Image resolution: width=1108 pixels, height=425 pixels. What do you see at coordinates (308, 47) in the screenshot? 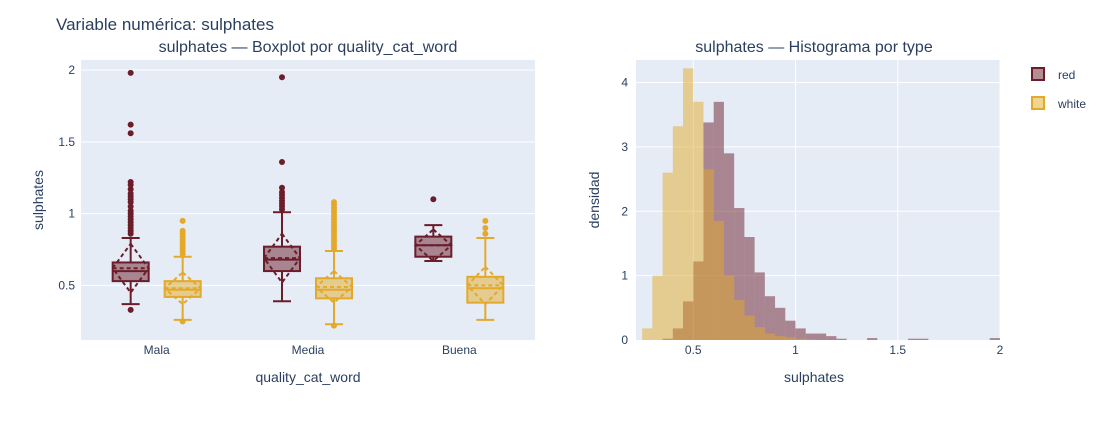
I see `boxplot-title: sulphates — Boxplot por quality_cat_word` at bounding box center [308, 47].